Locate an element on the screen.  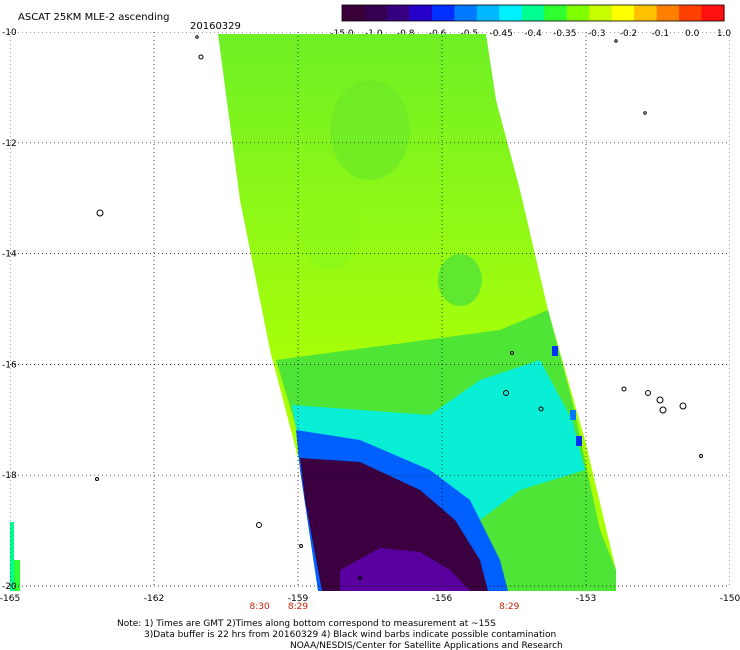
figure-date: 20160329 is located at coordinates (215, 26).